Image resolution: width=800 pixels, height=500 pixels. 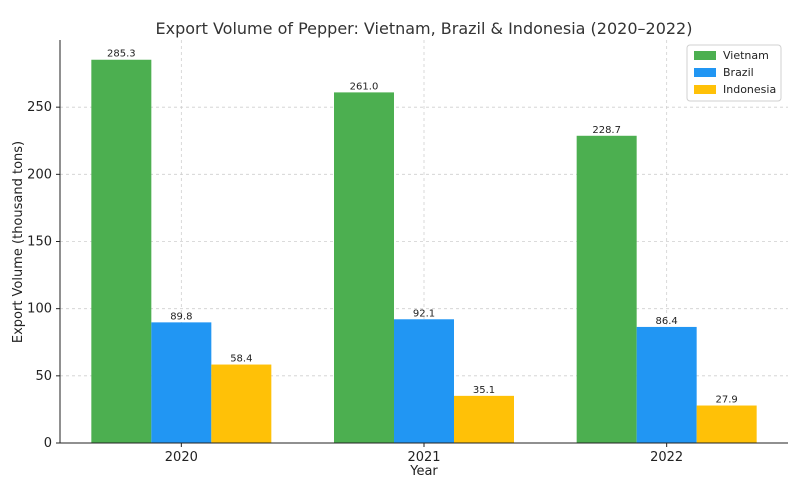 What do you see at coordinates (241, 403) in the screenshot?
I see `bar-indonesia-2020` at bounding box center [241, 403].